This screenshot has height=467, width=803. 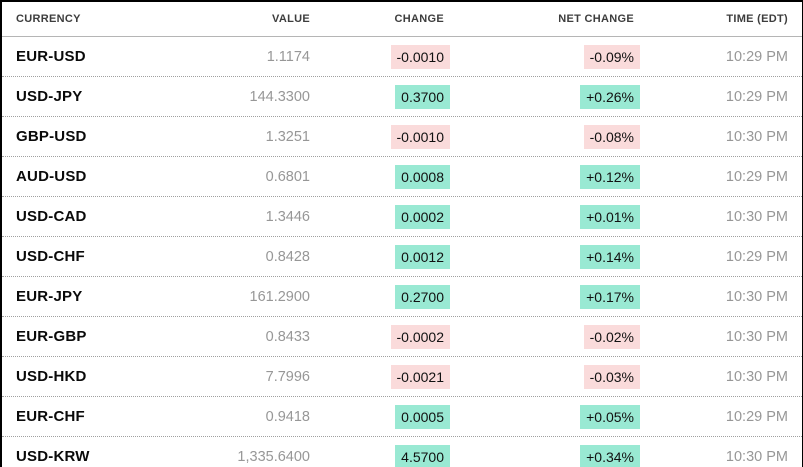 I want to click on change-badge: 0.2700, so click(x=422, y=296).